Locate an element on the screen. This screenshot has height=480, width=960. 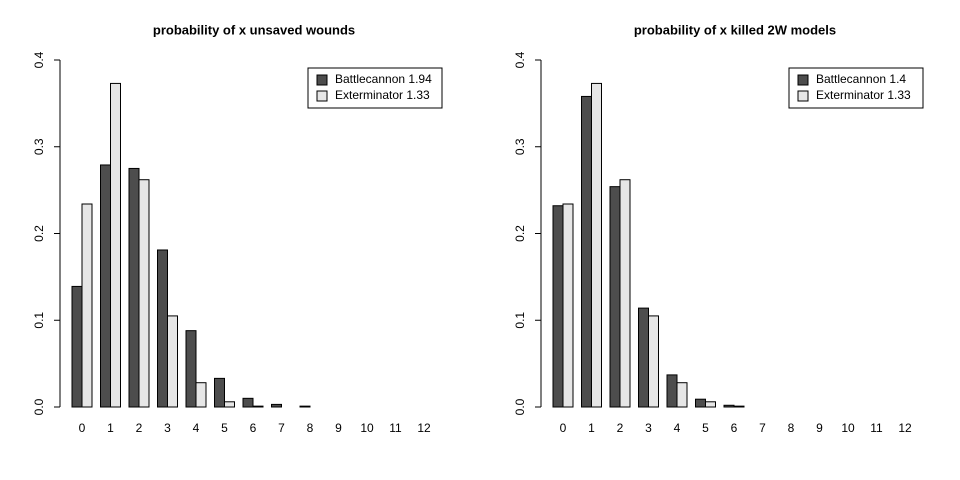
legend-label: Battlecannon 1.94 is located at coordinates (383, 79).